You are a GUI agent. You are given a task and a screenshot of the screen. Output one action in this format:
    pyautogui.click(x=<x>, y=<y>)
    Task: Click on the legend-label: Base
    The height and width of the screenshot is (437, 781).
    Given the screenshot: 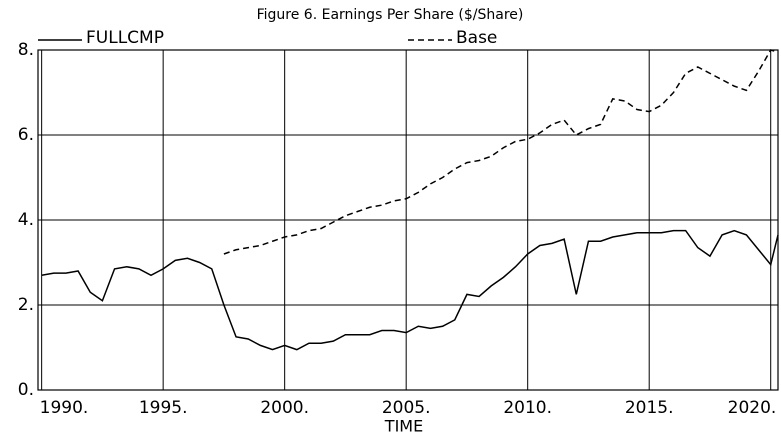 What is the action you would take?
    pyautogui.click(x=476, y=38)
    